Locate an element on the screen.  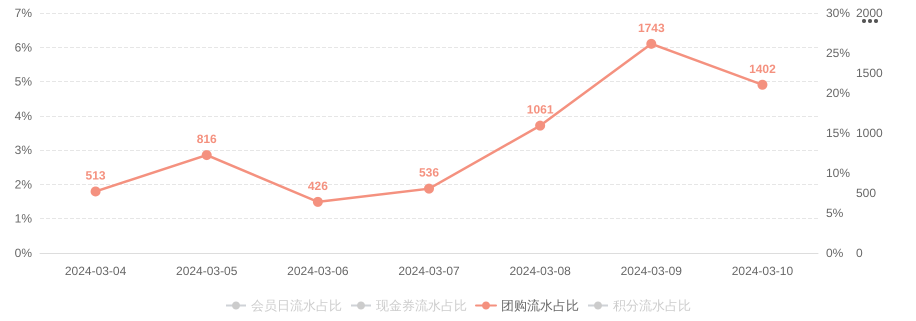
y3-tick-label: 2000 is located at coordinates (870, 13).